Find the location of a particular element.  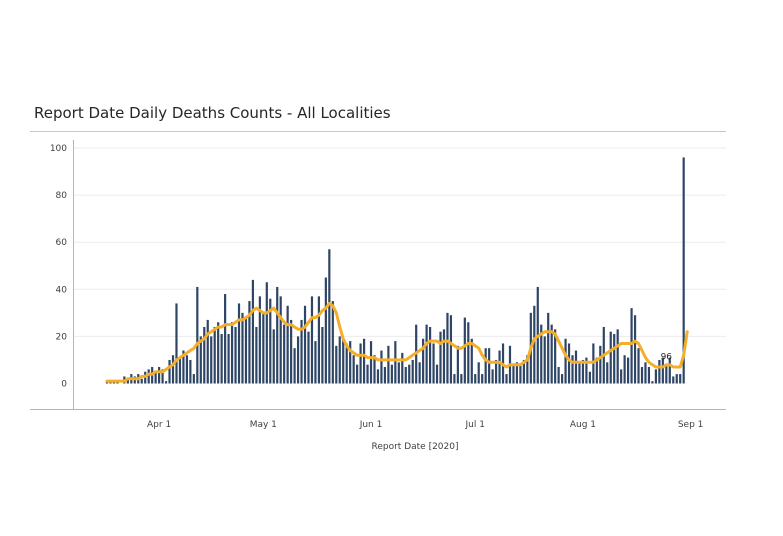

x-tick-labels: Apr 1 May 1 Jun 1 Jul 1 Aug 1 Sep 1 is located at coordinates (425, 425).